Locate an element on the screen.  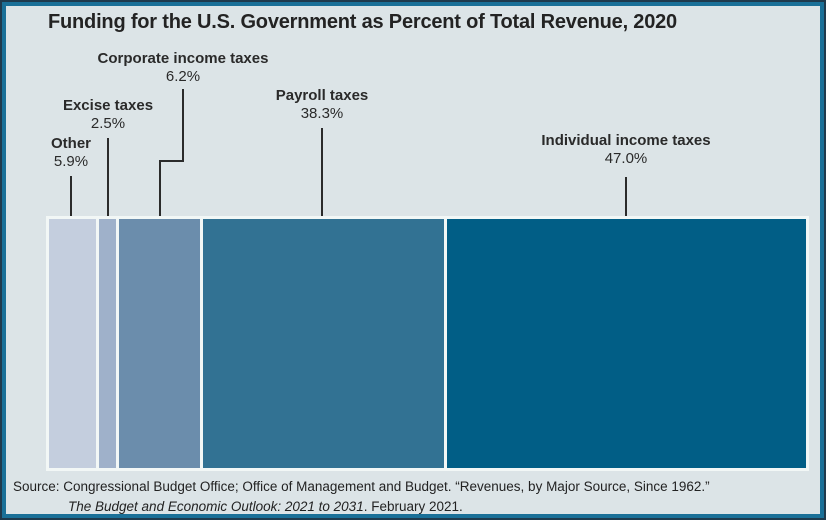
leader-line-corporate-elbow is located at coordinates (171, 161).